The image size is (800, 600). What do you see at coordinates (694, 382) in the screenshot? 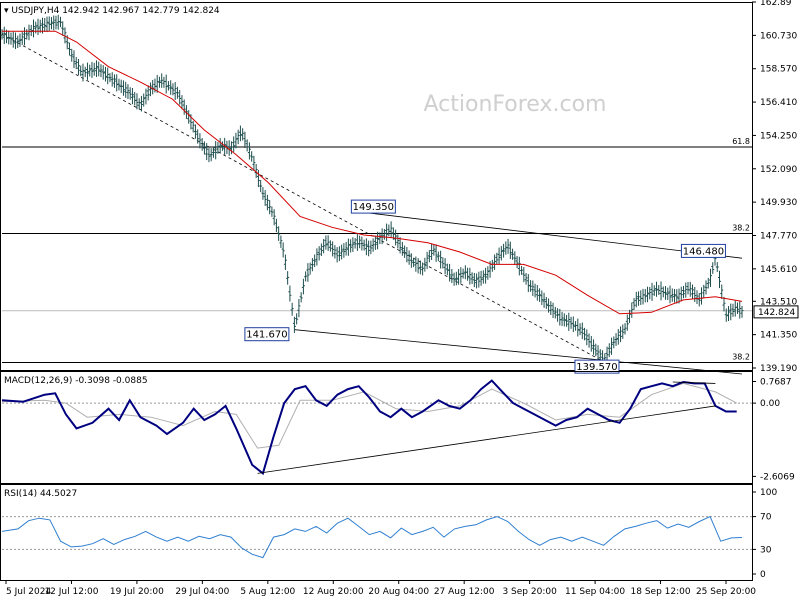
I see `macd-trend-line` at bounding box center [694, 382].